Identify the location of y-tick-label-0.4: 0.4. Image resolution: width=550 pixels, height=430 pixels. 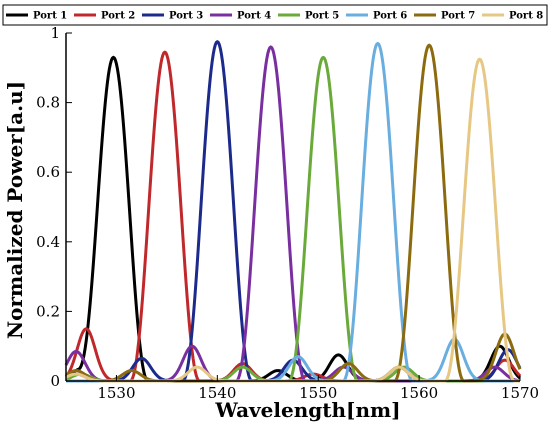
(48, 242).